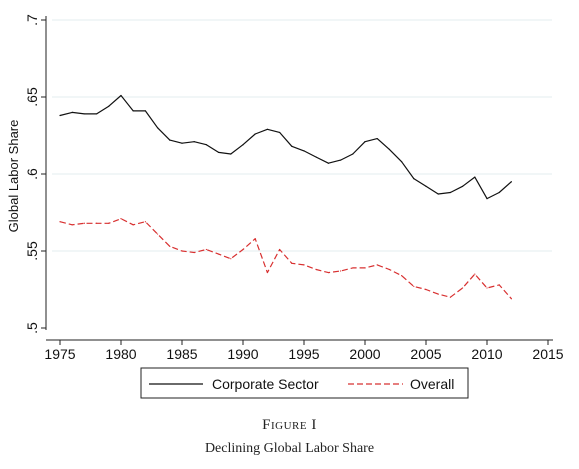  I want to click on x-tick-label: 1995, so click(303, 354).